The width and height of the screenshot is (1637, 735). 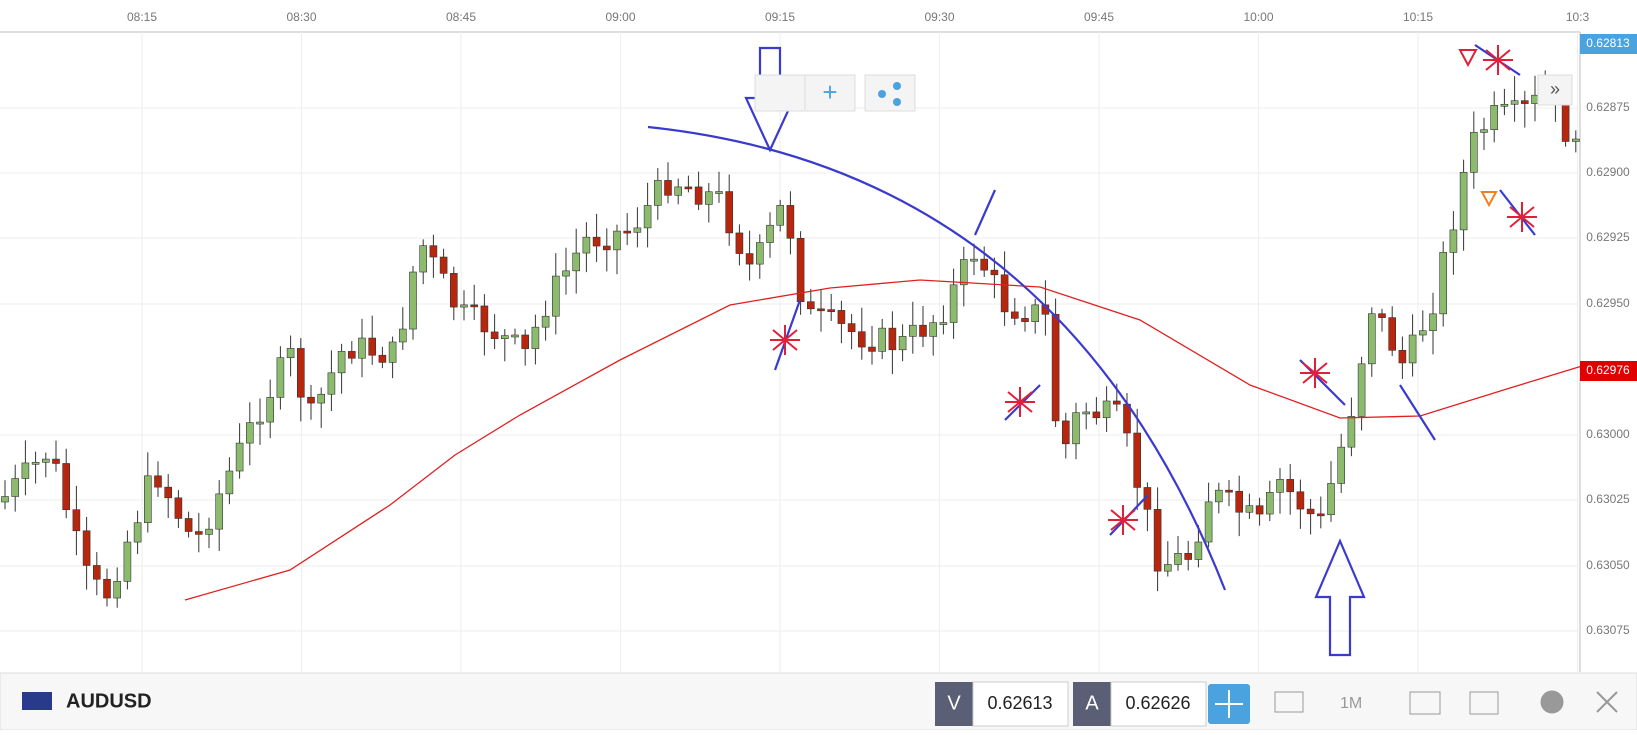 What do you see at coordinates (1484, 703) in the screenshot?
I see `indicators` at bounding box center [1484, 703].